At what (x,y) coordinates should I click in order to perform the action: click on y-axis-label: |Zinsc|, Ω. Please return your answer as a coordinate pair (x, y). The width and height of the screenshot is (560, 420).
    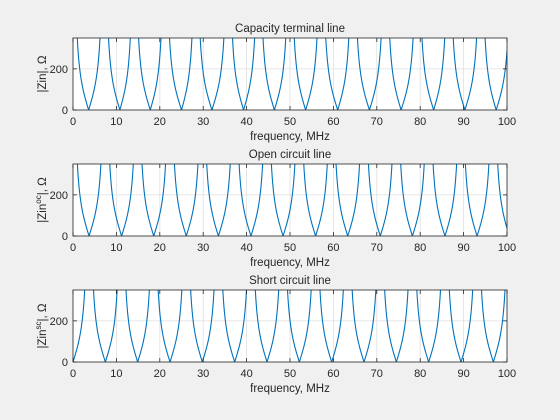
    Looking at the image, I should click on (41, 325).